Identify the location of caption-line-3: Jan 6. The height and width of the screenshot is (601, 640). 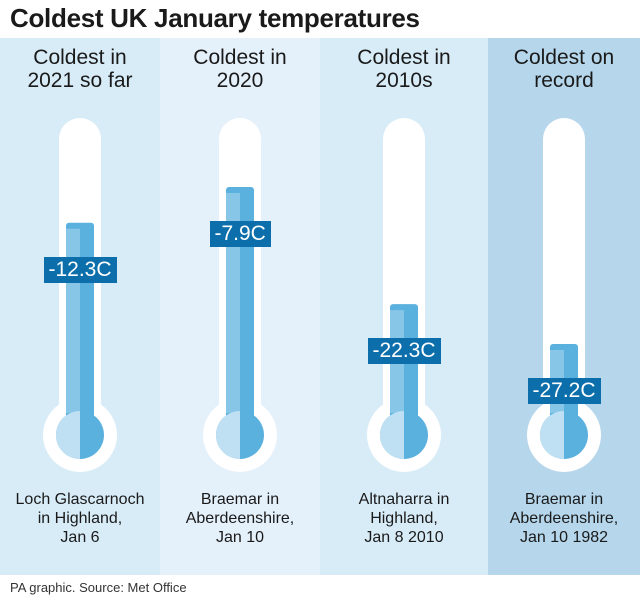
(80, 537).